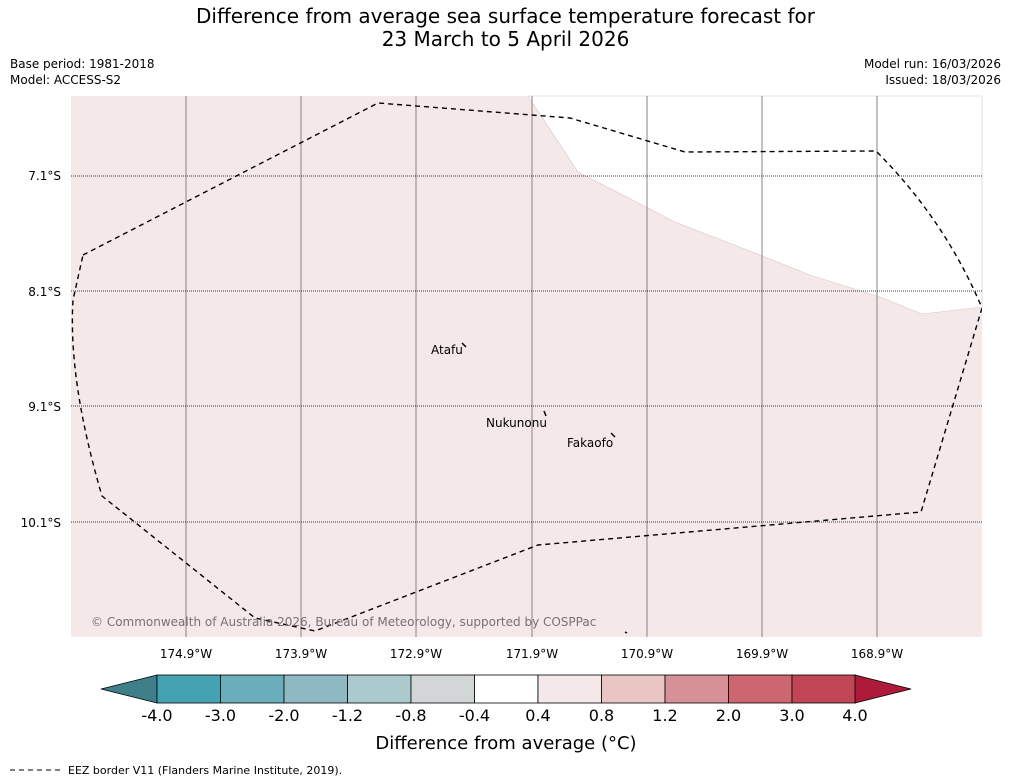 Image resolution: width=1011 pixels, height=781 pixels. What do you see at coordinates (505, 39) in the screenshot?
I see `title-line-2: 23 March to 5 April 2026` at bounding box center [505, 39].